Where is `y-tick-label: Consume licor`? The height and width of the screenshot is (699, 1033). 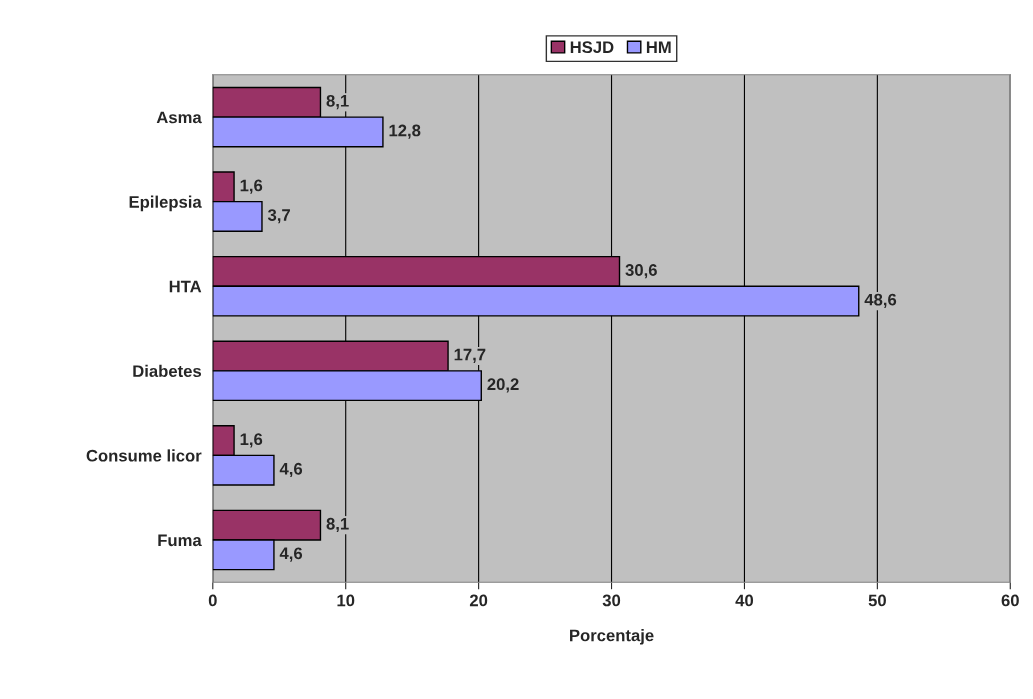 y-tick-label: Consume licor is located at coordinates (144, 455).